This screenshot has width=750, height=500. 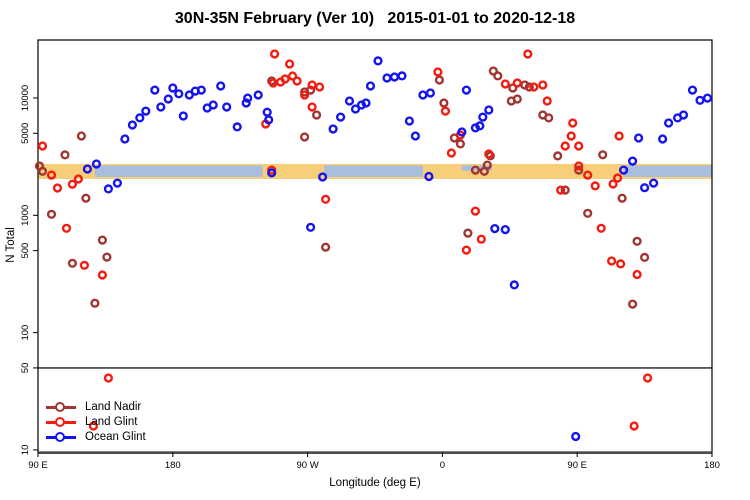 I want to click on blue-band-segment, so click(x=373, y=171).